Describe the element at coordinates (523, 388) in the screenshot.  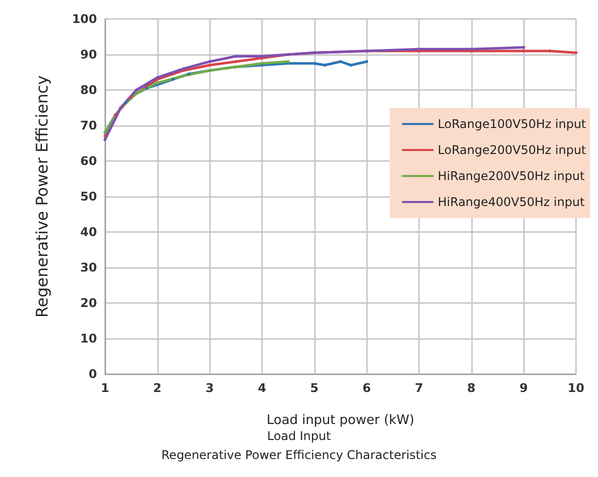
I see `x-tick-label: 9` at that location.